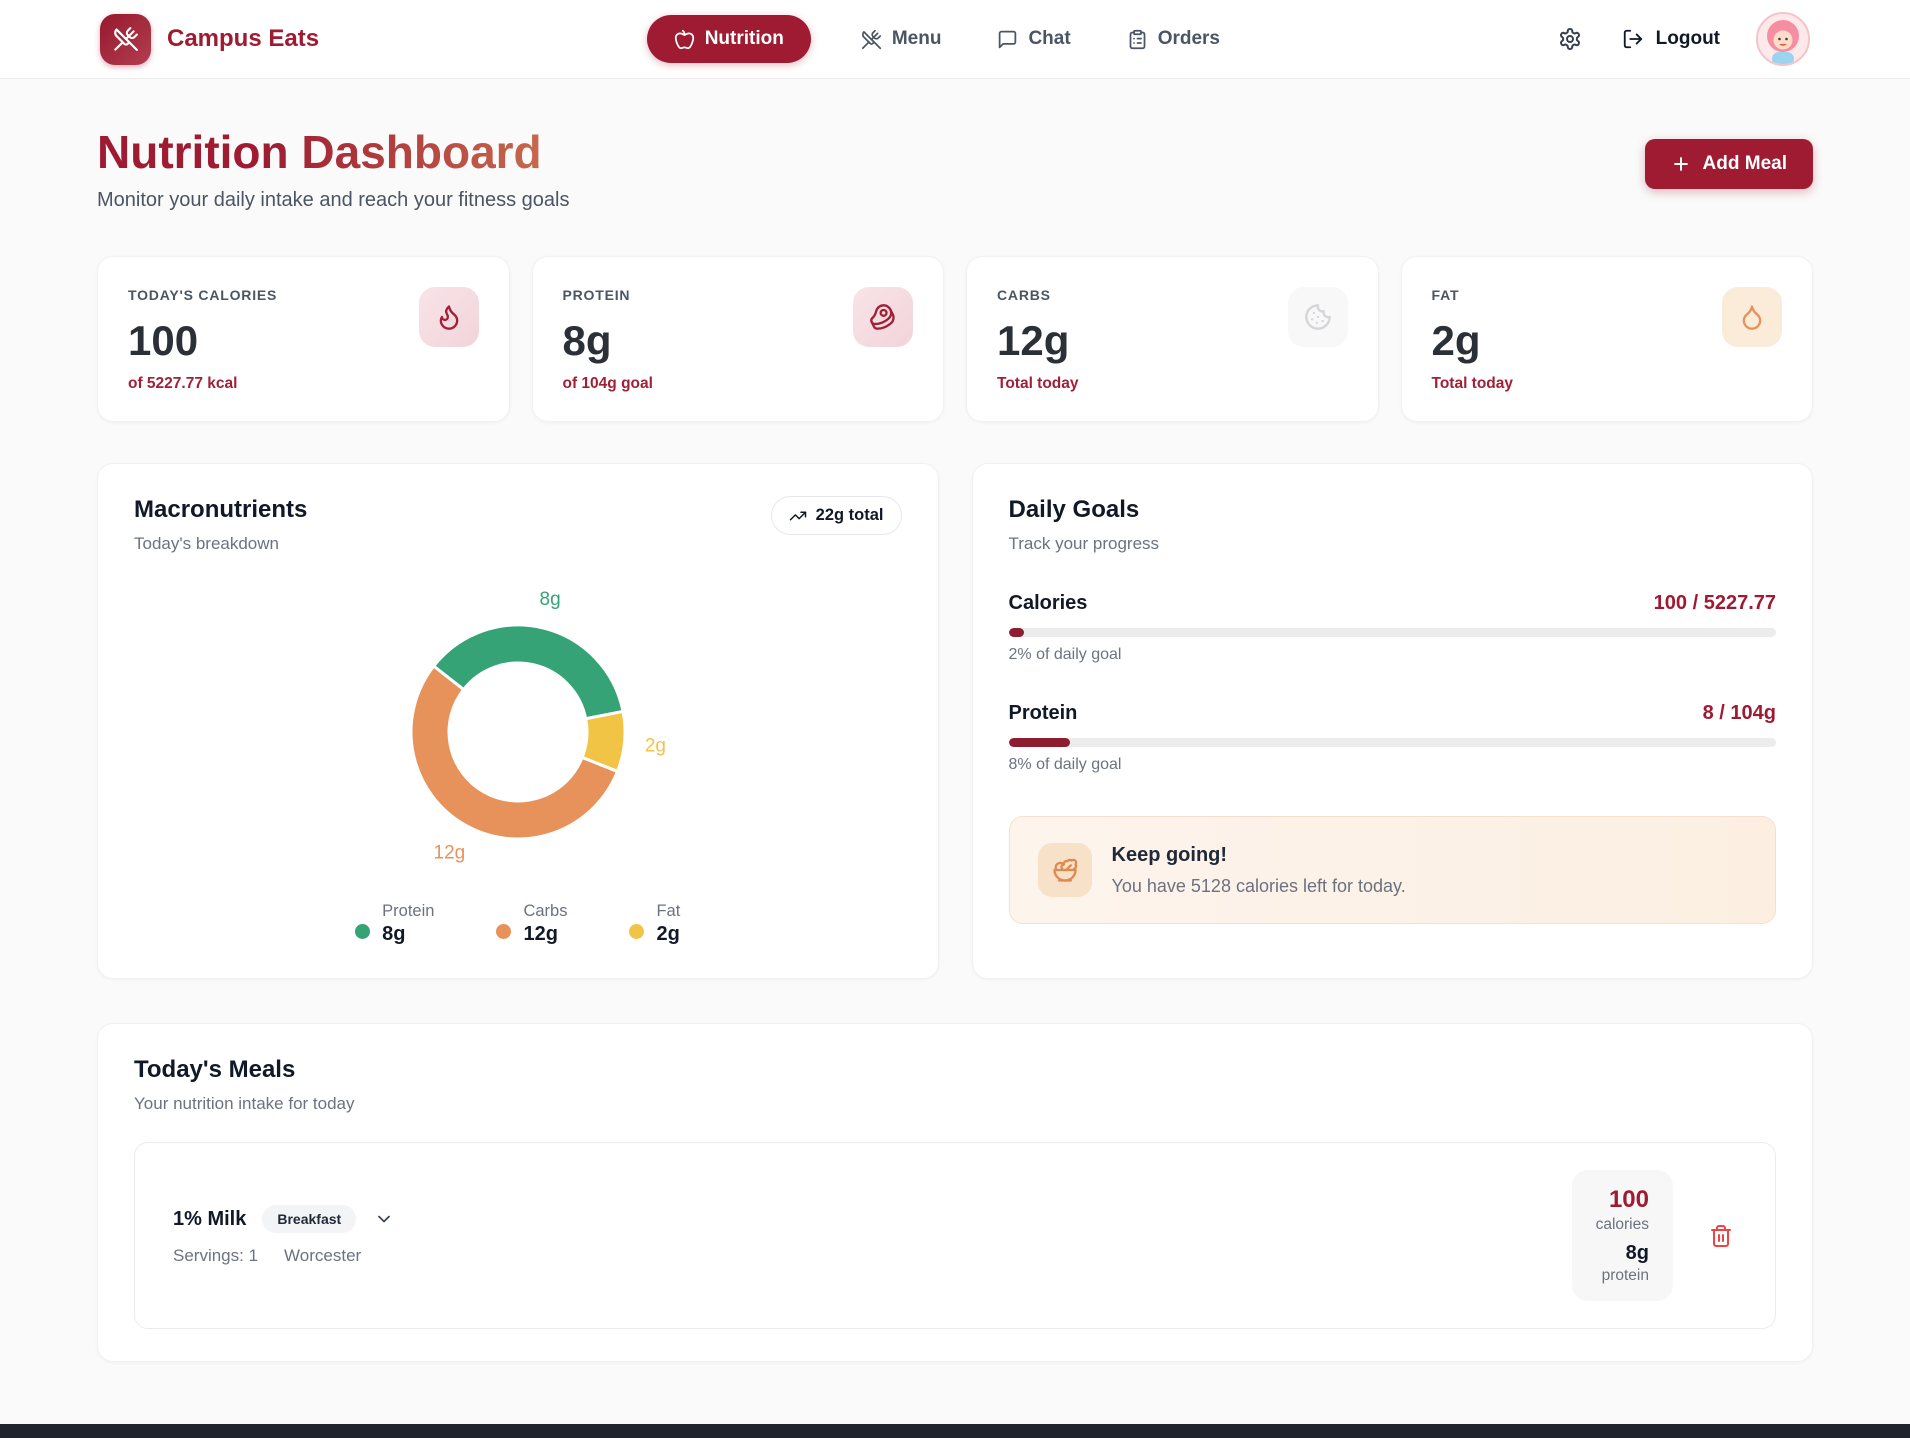 This screenshot has height=1438, width=1910. Describe the element at coordinates (883, 317) in the screenshot. I see `steak-icon` at that location.